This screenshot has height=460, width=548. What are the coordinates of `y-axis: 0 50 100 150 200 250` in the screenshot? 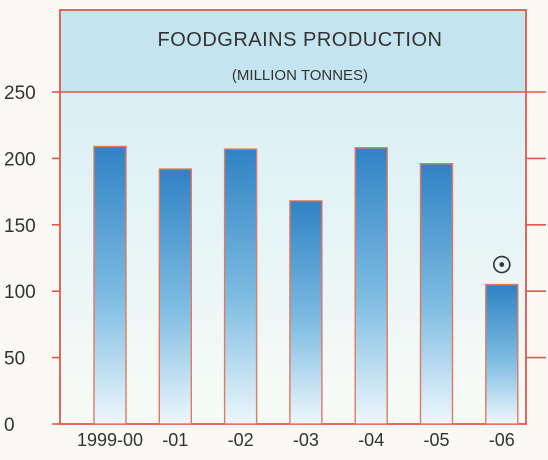 It's located at (32, 259).